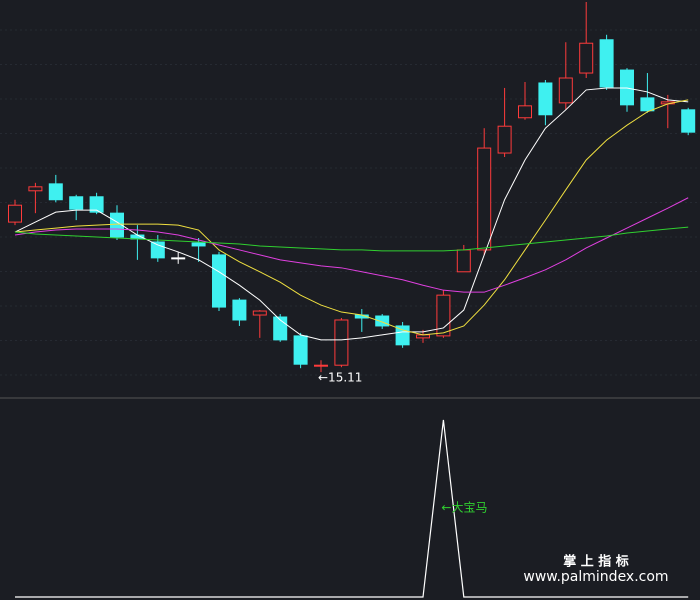  I want to click on indicator-annotation: ←大宝马, so click(464, 508).